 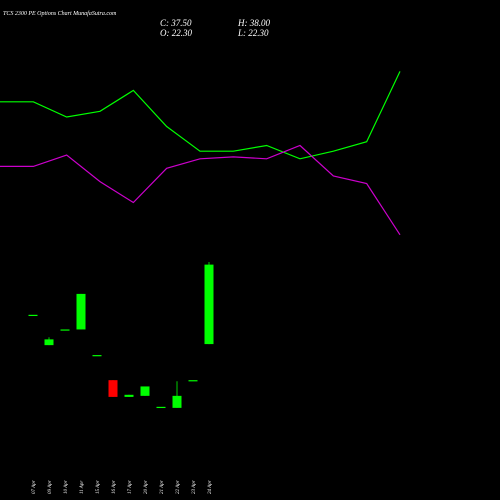 What do you see at coordinates (194, 487) in the screenshot?
I see `x-tick-label: 23 Apr` at bounding box center [194, 487].